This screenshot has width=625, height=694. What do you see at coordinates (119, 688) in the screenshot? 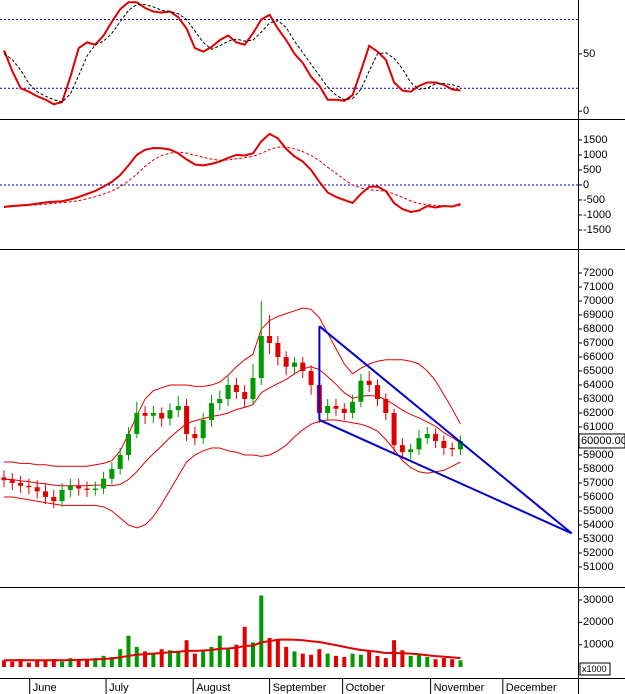
I see `x-tick-label: July` at bounding box center [119, 688].